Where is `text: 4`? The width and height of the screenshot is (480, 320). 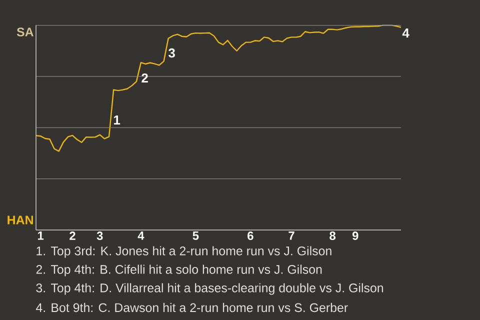
text: 4 is located at coordinates (406, 33).